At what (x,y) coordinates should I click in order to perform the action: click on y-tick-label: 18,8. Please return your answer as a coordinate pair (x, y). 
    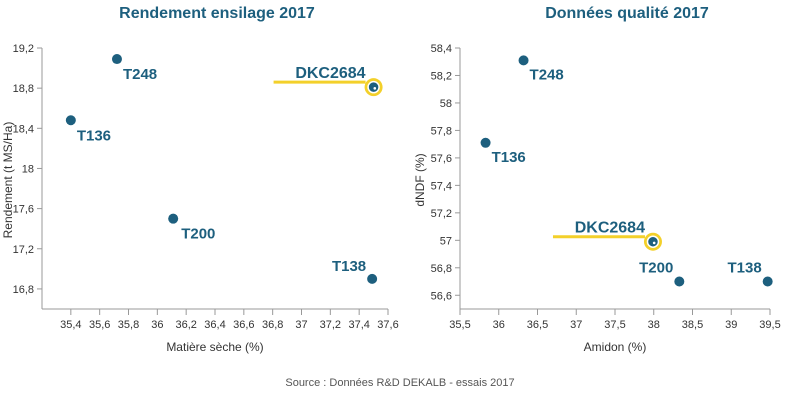
    Looking at the image, I should click on (23, 89).